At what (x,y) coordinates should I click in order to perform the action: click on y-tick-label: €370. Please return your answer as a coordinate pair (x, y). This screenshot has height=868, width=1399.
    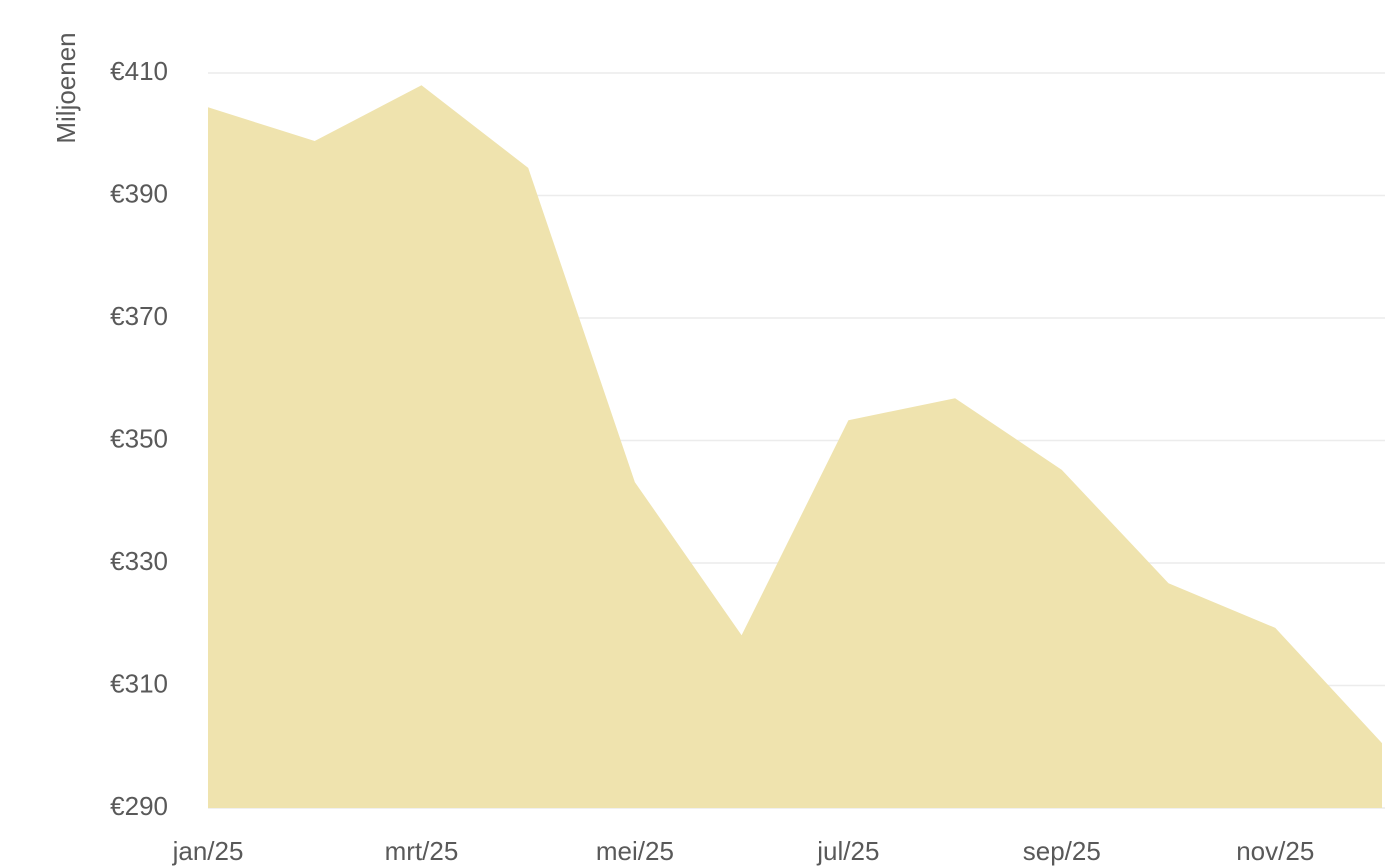
    Looking at the image, I should click on (139, 316).